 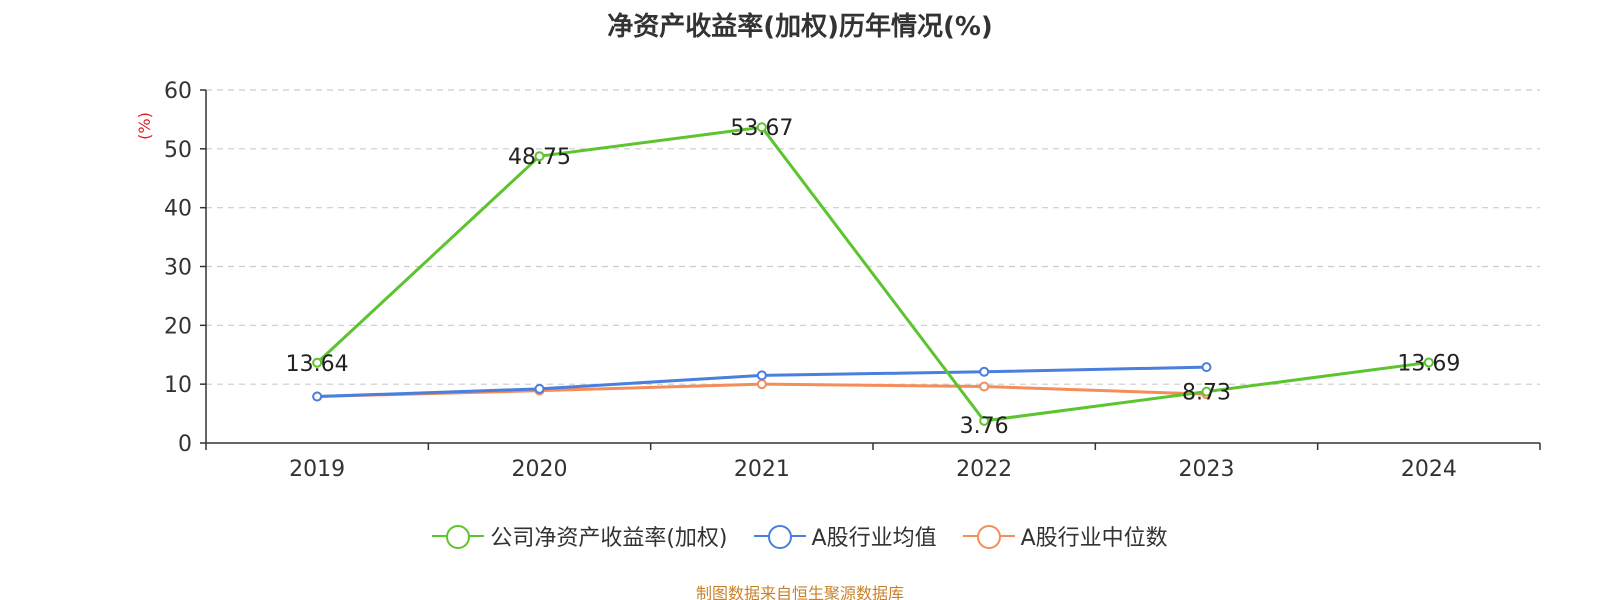 I want to click on x-tick-label: 2019, so click(x=317, y=469).